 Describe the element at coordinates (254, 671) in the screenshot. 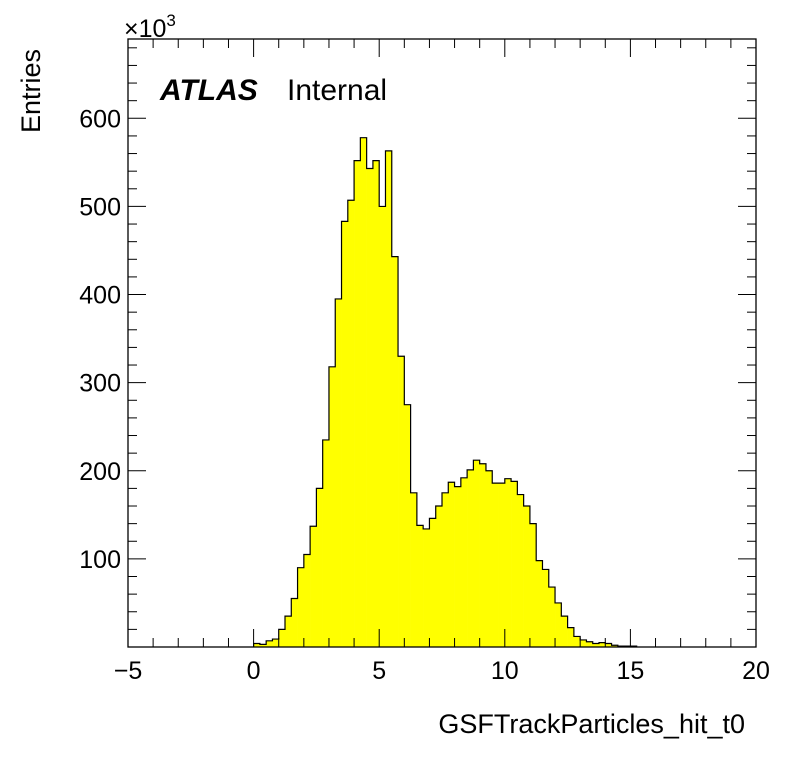

I see `x-tick-label: 0` at that location.